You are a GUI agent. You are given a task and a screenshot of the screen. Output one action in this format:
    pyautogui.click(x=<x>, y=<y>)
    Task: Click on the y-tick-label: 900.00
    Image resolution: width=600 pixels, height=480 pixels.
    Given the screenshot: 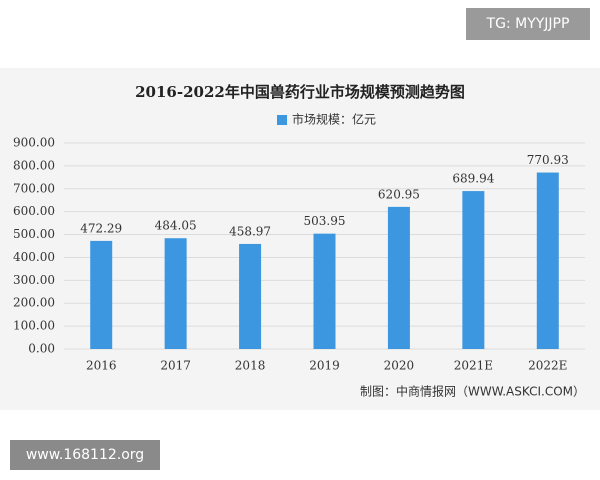 What is the action you would take?
    pyautogui.click(x=34, y=143)
    